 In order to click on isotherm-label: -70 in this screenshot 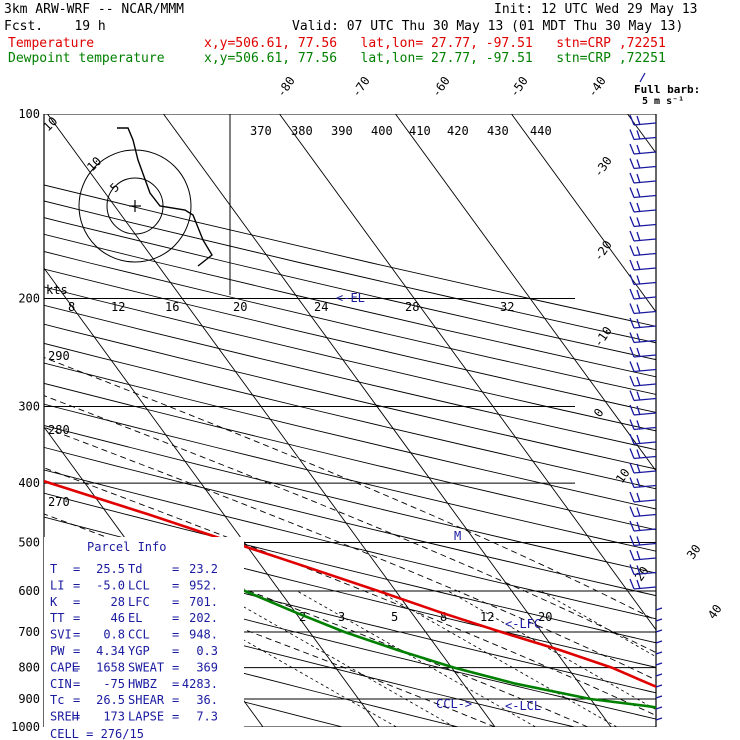, I will do `click(361, 87)`.